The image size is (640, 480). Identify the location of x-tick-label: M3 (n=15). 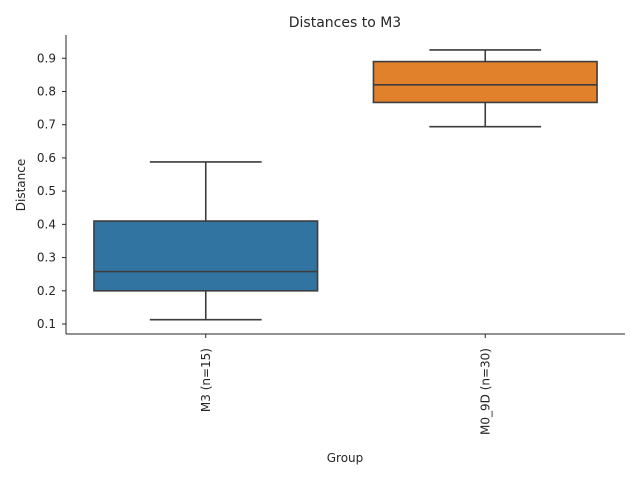
(206, 380).